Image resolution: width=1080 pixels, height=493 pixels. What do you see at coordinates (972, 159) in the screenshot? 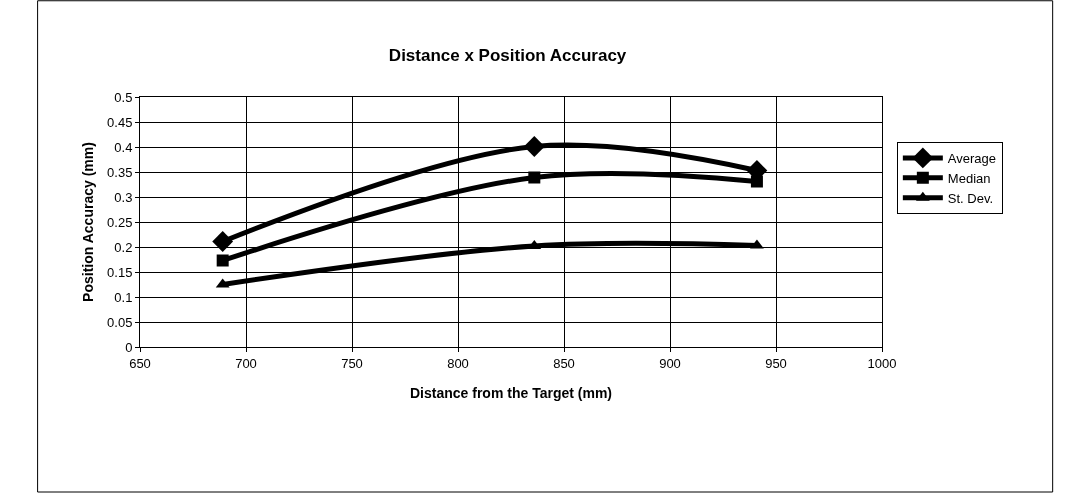
I see `legend-label: Average` at bounding box center [972, 159].